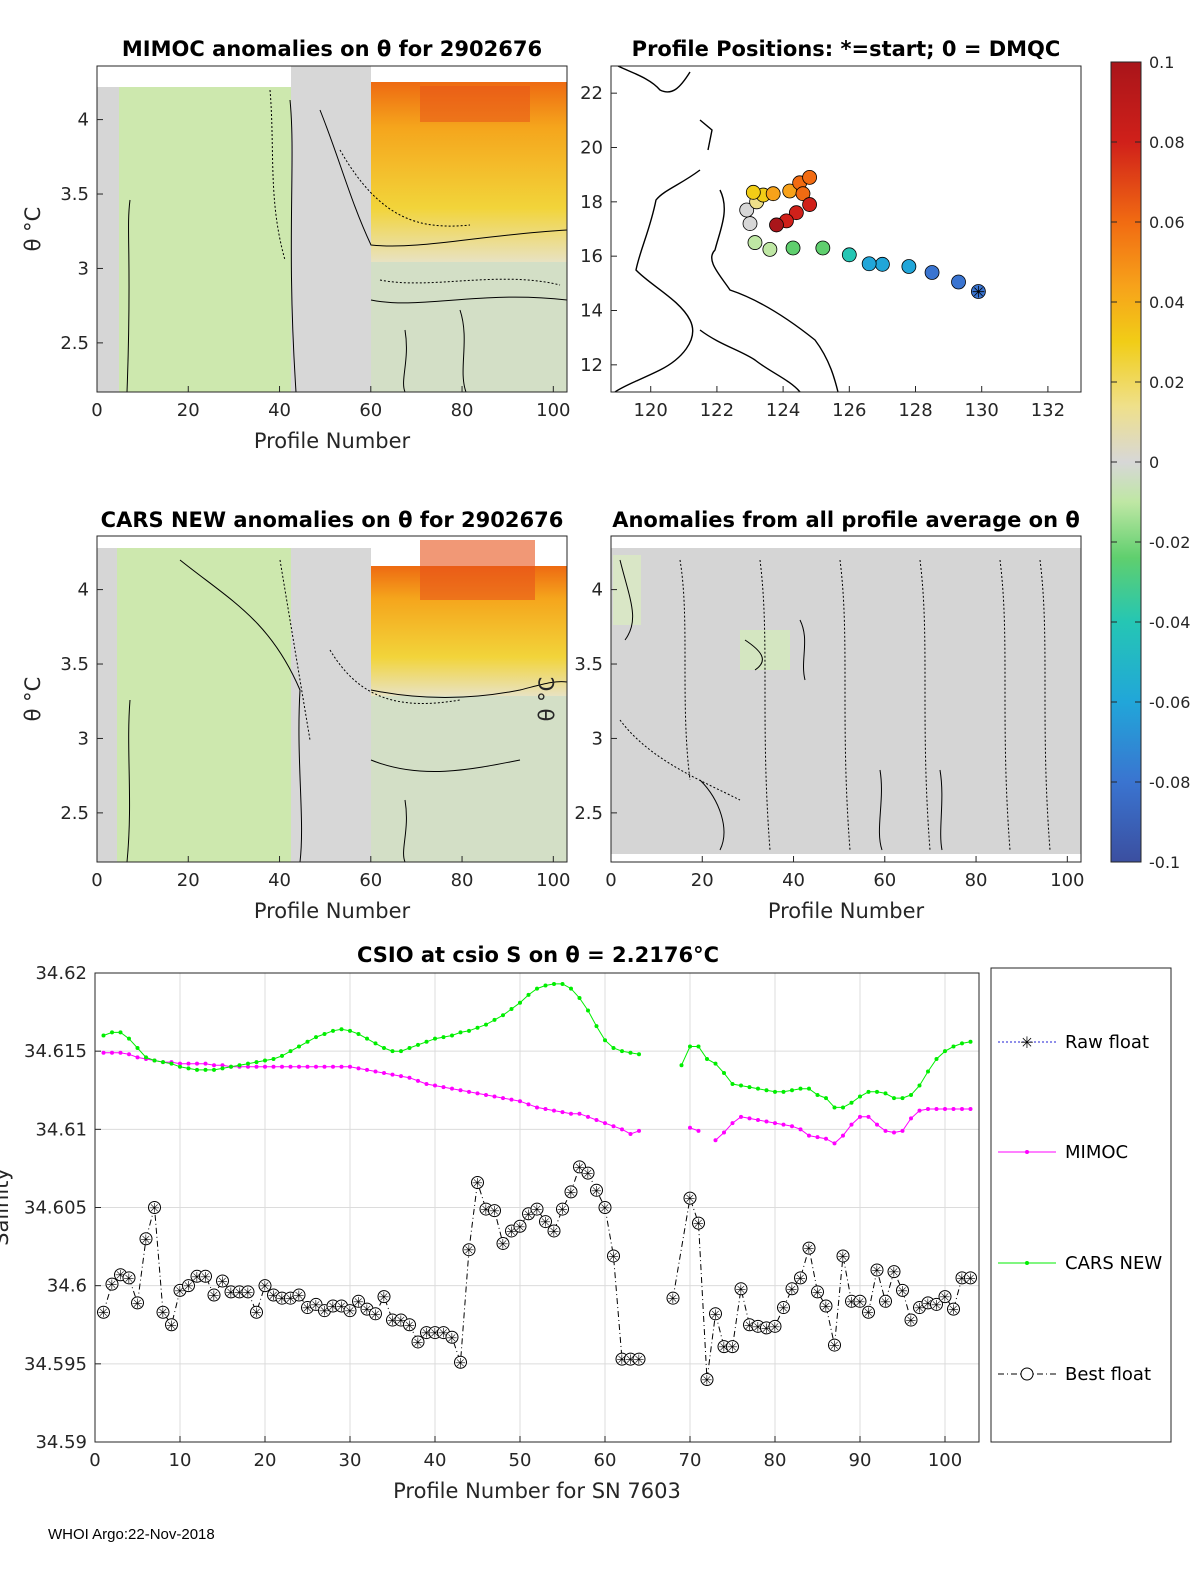 The image size is (1200, 1575). What do you see at coordinates (74, 194) in the screenshot?
I see `y-tick-label: 3.5` at bounding box center [74, 194].